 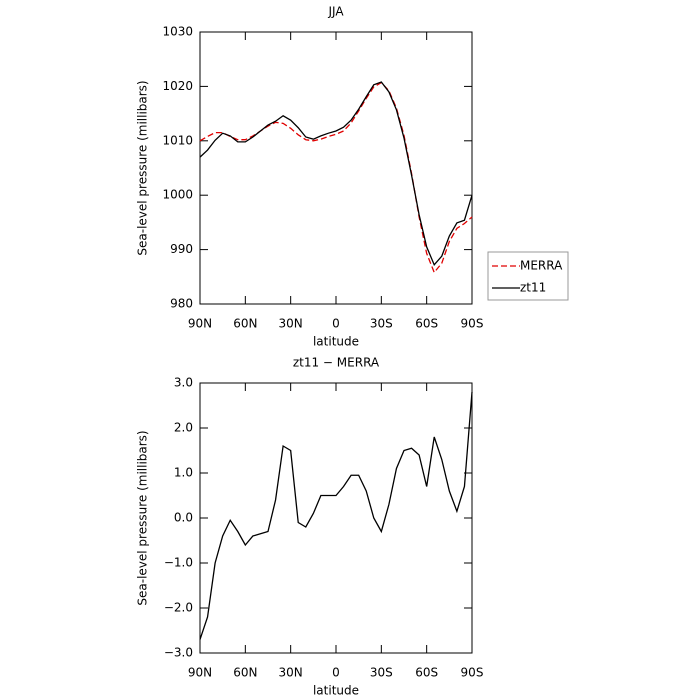 I want to click on y-tick-label: 2.0, so click(x=183, y=428).